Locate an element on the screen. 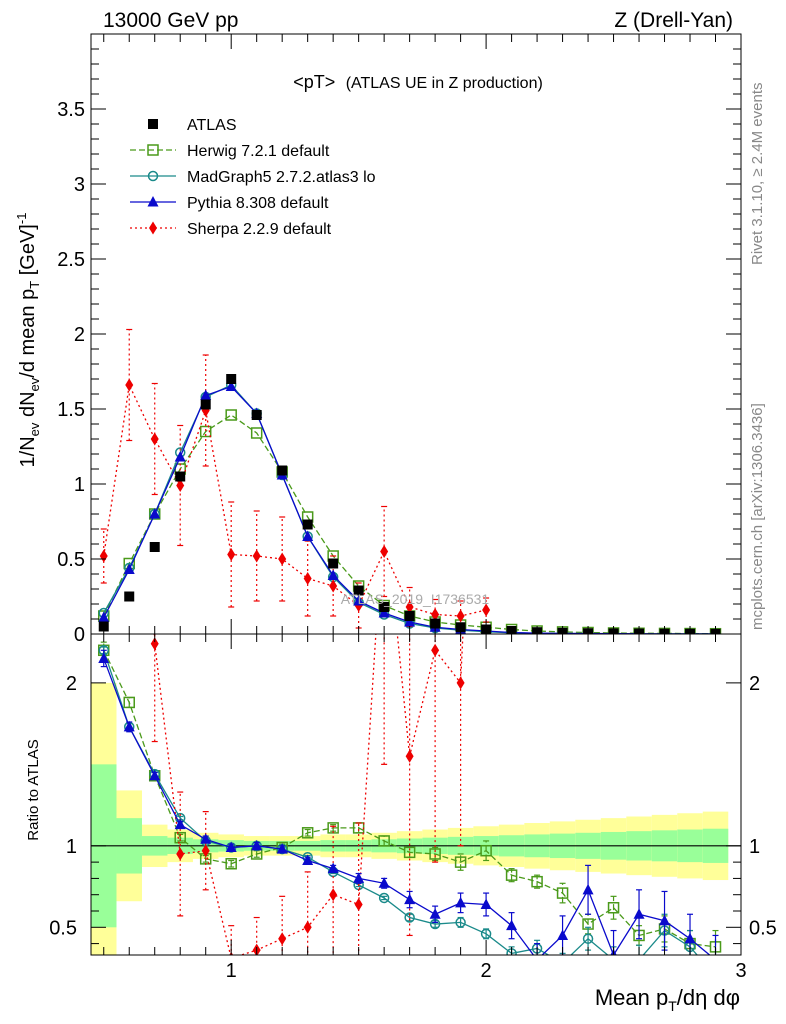 This screenshot has width=786, height=1024. ylabel-part-h: -1 is located at coordinates (21, 219).